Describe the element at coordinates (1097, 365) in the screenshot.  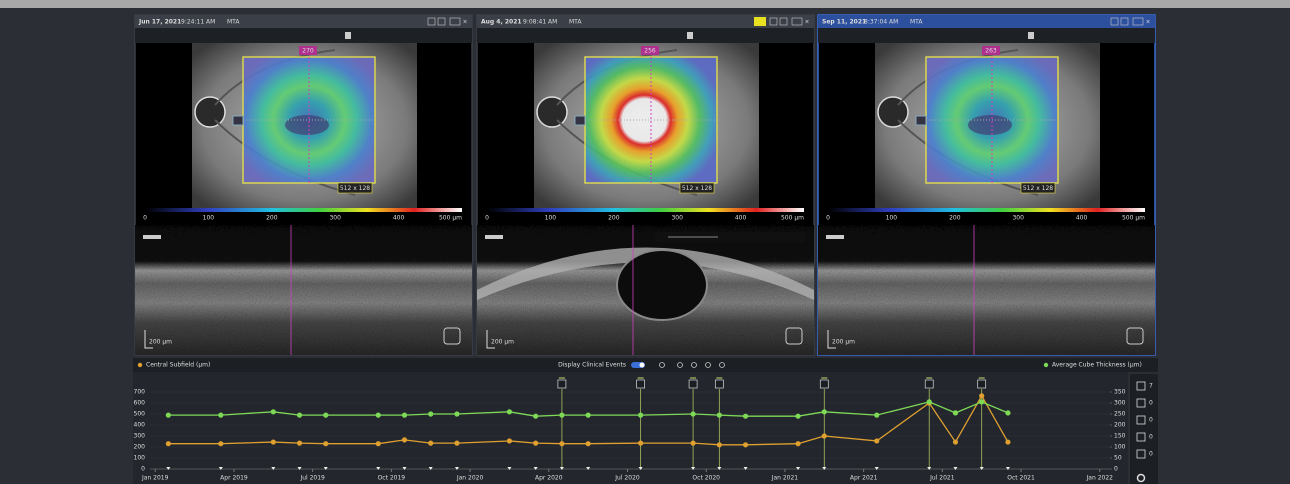
I see `legend-label: Average Cube Thickness (µm)` at that location.